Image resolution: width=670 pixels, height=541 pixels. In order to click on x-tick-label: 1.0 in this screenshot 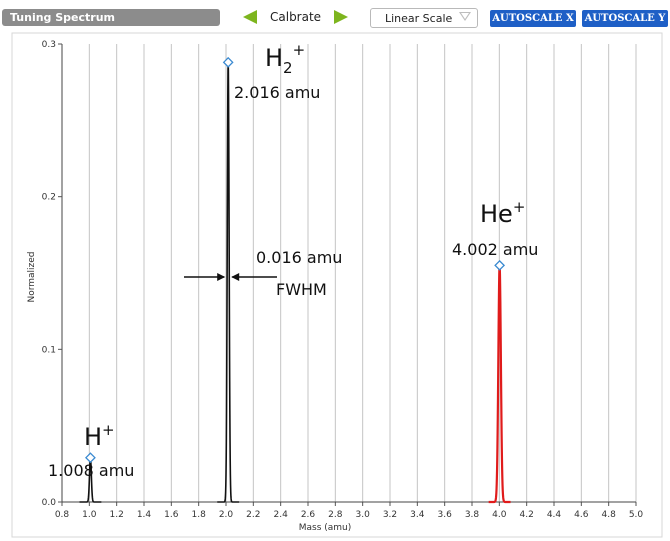, I will do `click(89, 515)`.